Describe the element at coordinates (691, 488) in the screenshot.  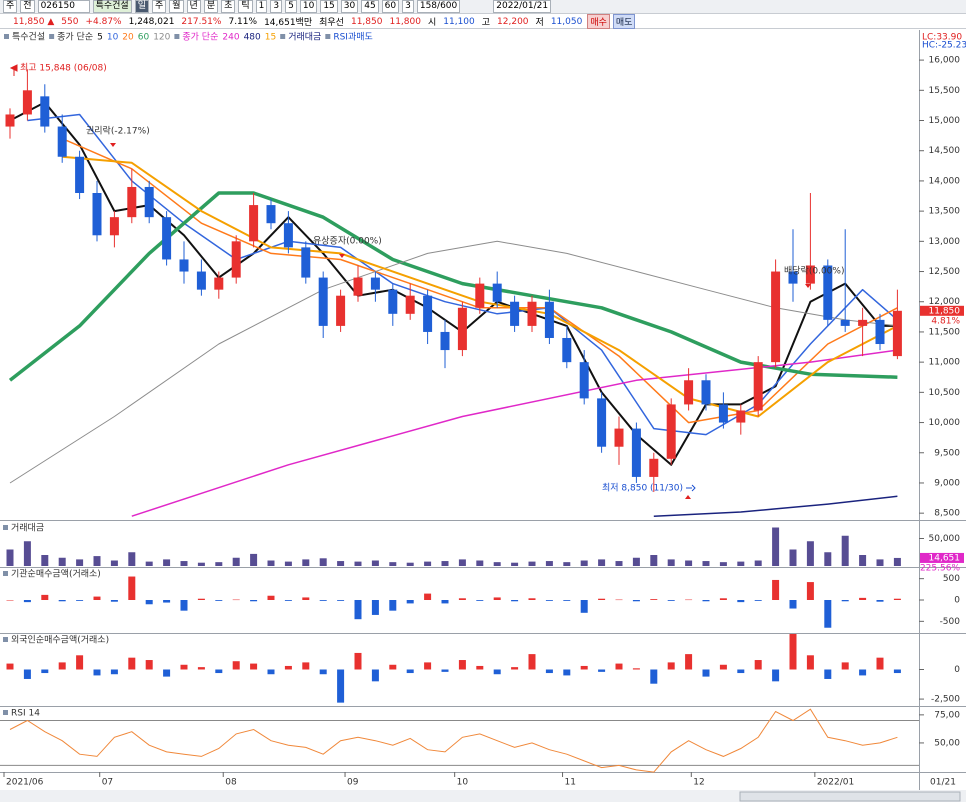
I see `marker-arrow` at that location.